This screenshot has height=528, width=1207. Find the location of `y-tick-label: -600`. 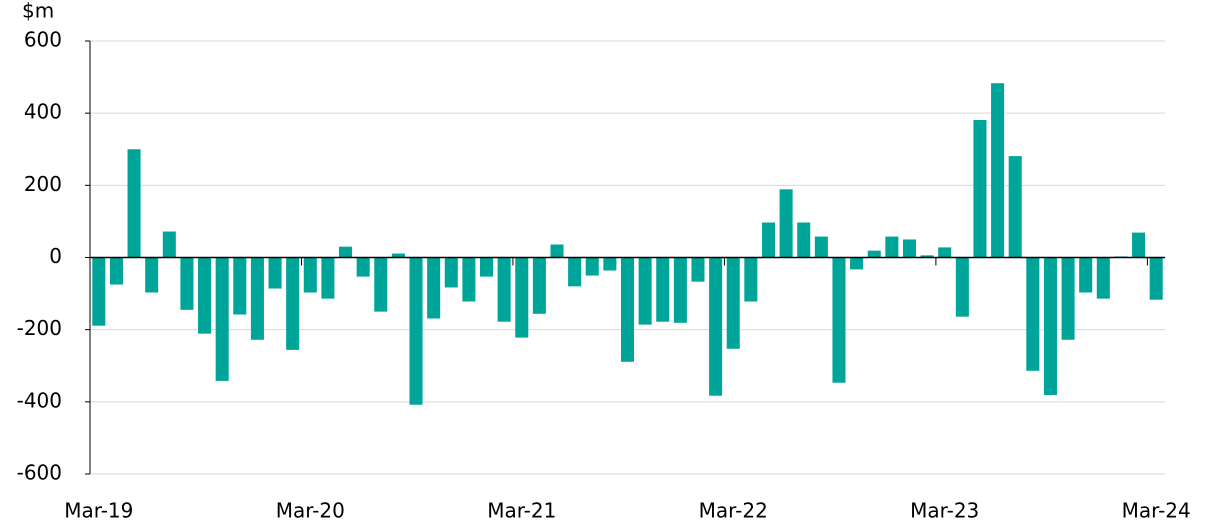

y-tick-label: -600 is located at coordinates (39, 473).